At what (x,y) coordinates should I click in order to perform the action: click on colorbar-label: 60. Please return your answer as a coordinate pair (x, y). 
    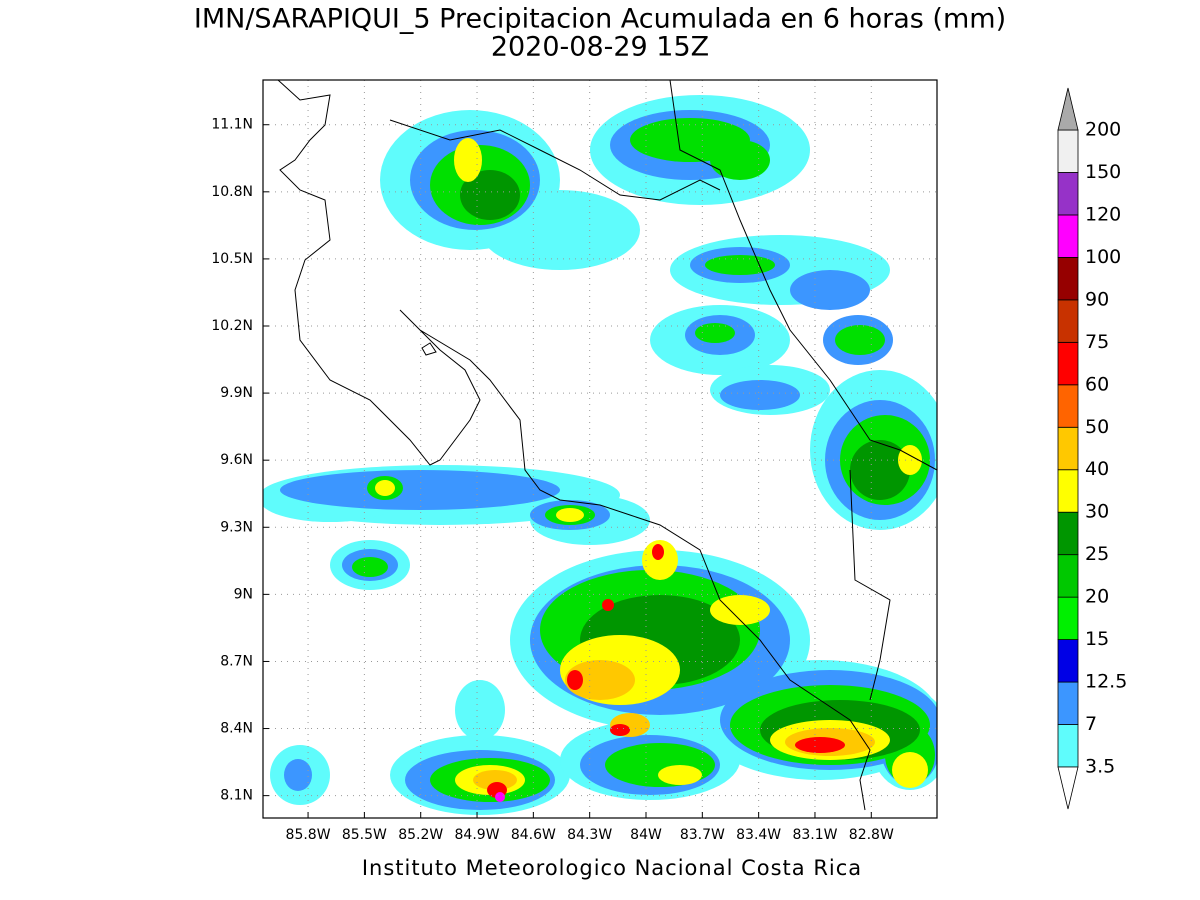
    Looking at the image, I should click on (1097, 384).